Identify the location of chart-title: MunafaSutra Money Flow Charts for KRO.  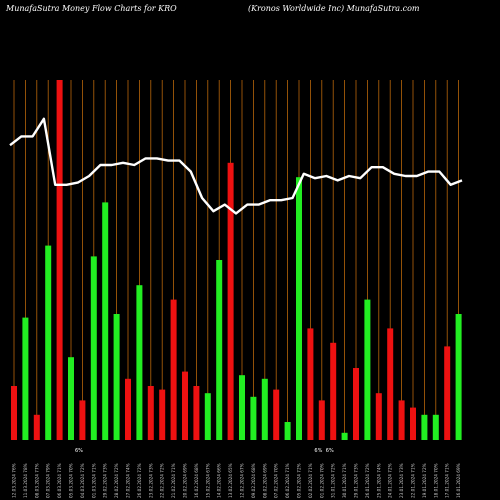
(91, 8).